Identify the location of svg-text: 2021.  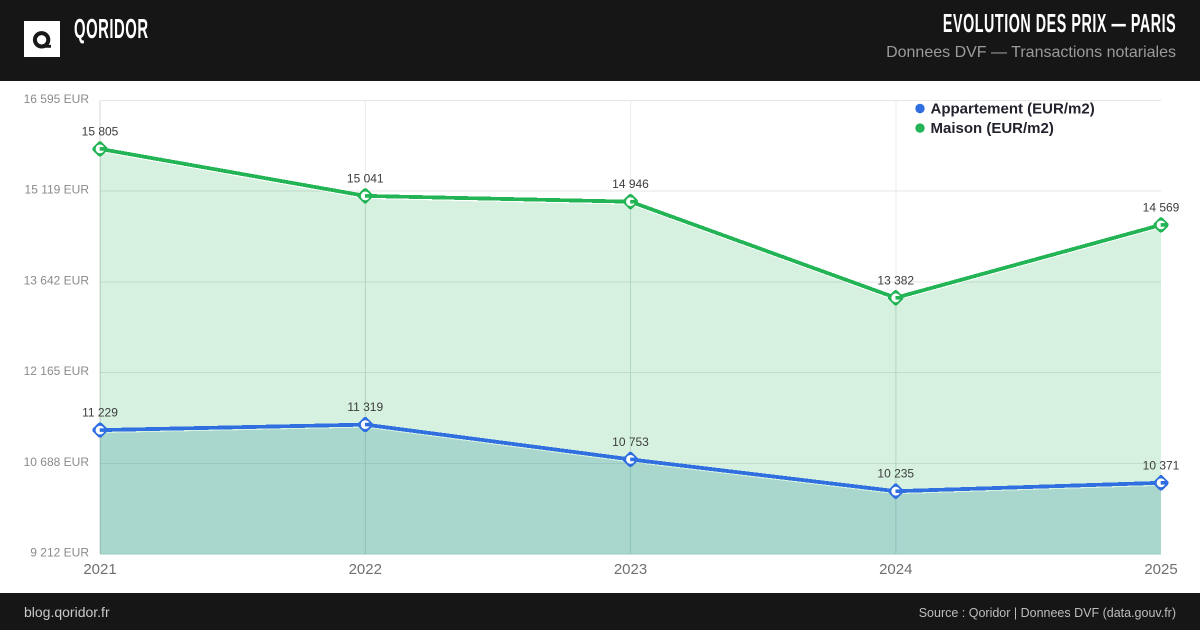
(99, 569).